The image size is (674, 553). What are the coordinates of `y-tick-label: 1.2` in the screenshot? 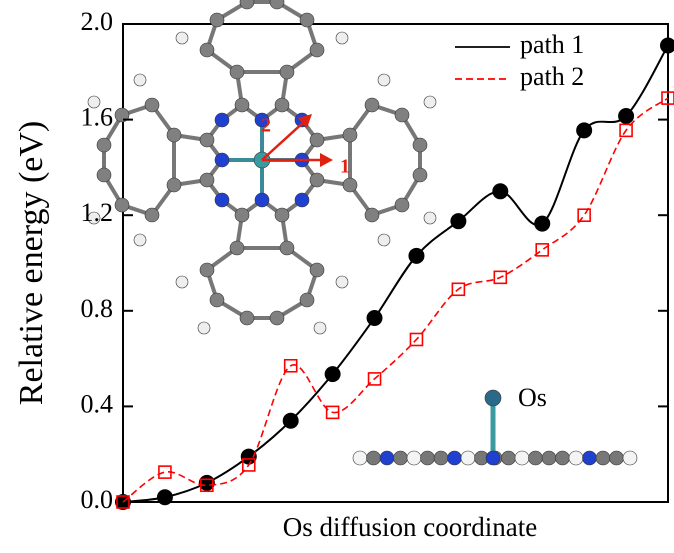 It's located at (97, 212).